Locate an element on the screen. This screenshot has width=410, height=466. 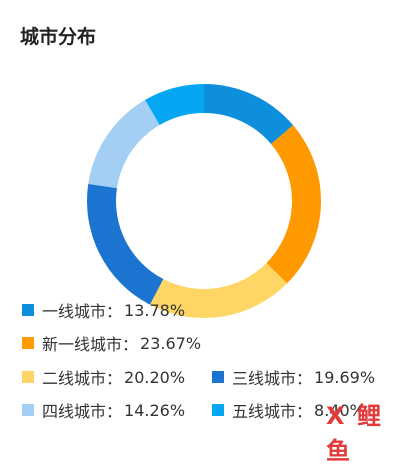
legend-item-tier4: 四线城市 ： 14.26% is located at coordinates (104, 410).